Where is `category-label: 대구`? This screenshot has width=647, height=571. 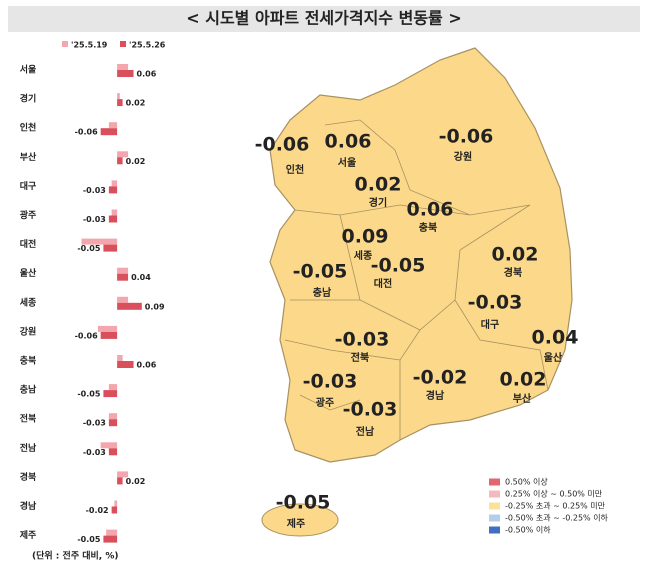 category-label: 대구 is located at coordinates (28, 186).